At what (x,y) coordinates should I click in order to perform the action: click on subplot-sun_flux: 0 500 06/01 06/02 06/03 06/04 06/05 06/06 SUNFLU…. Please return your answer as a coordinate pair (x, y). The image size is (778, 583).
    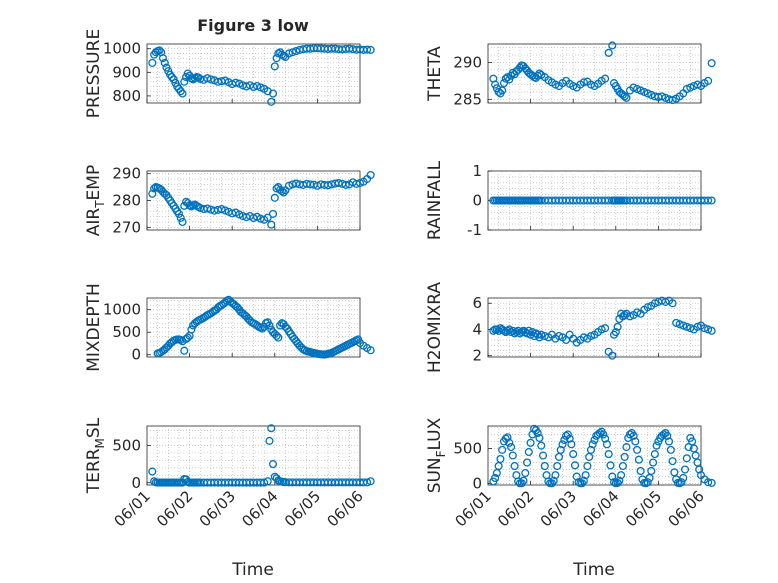
    Looking at the image, I should click on (570, 473).